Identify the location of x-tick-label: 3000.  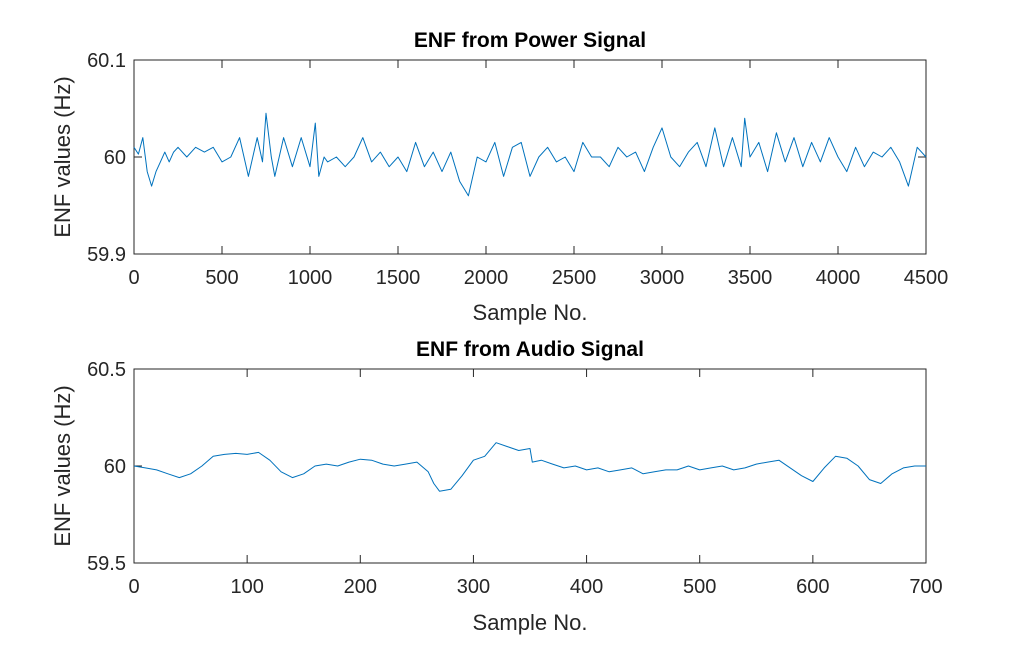
(662, 278).